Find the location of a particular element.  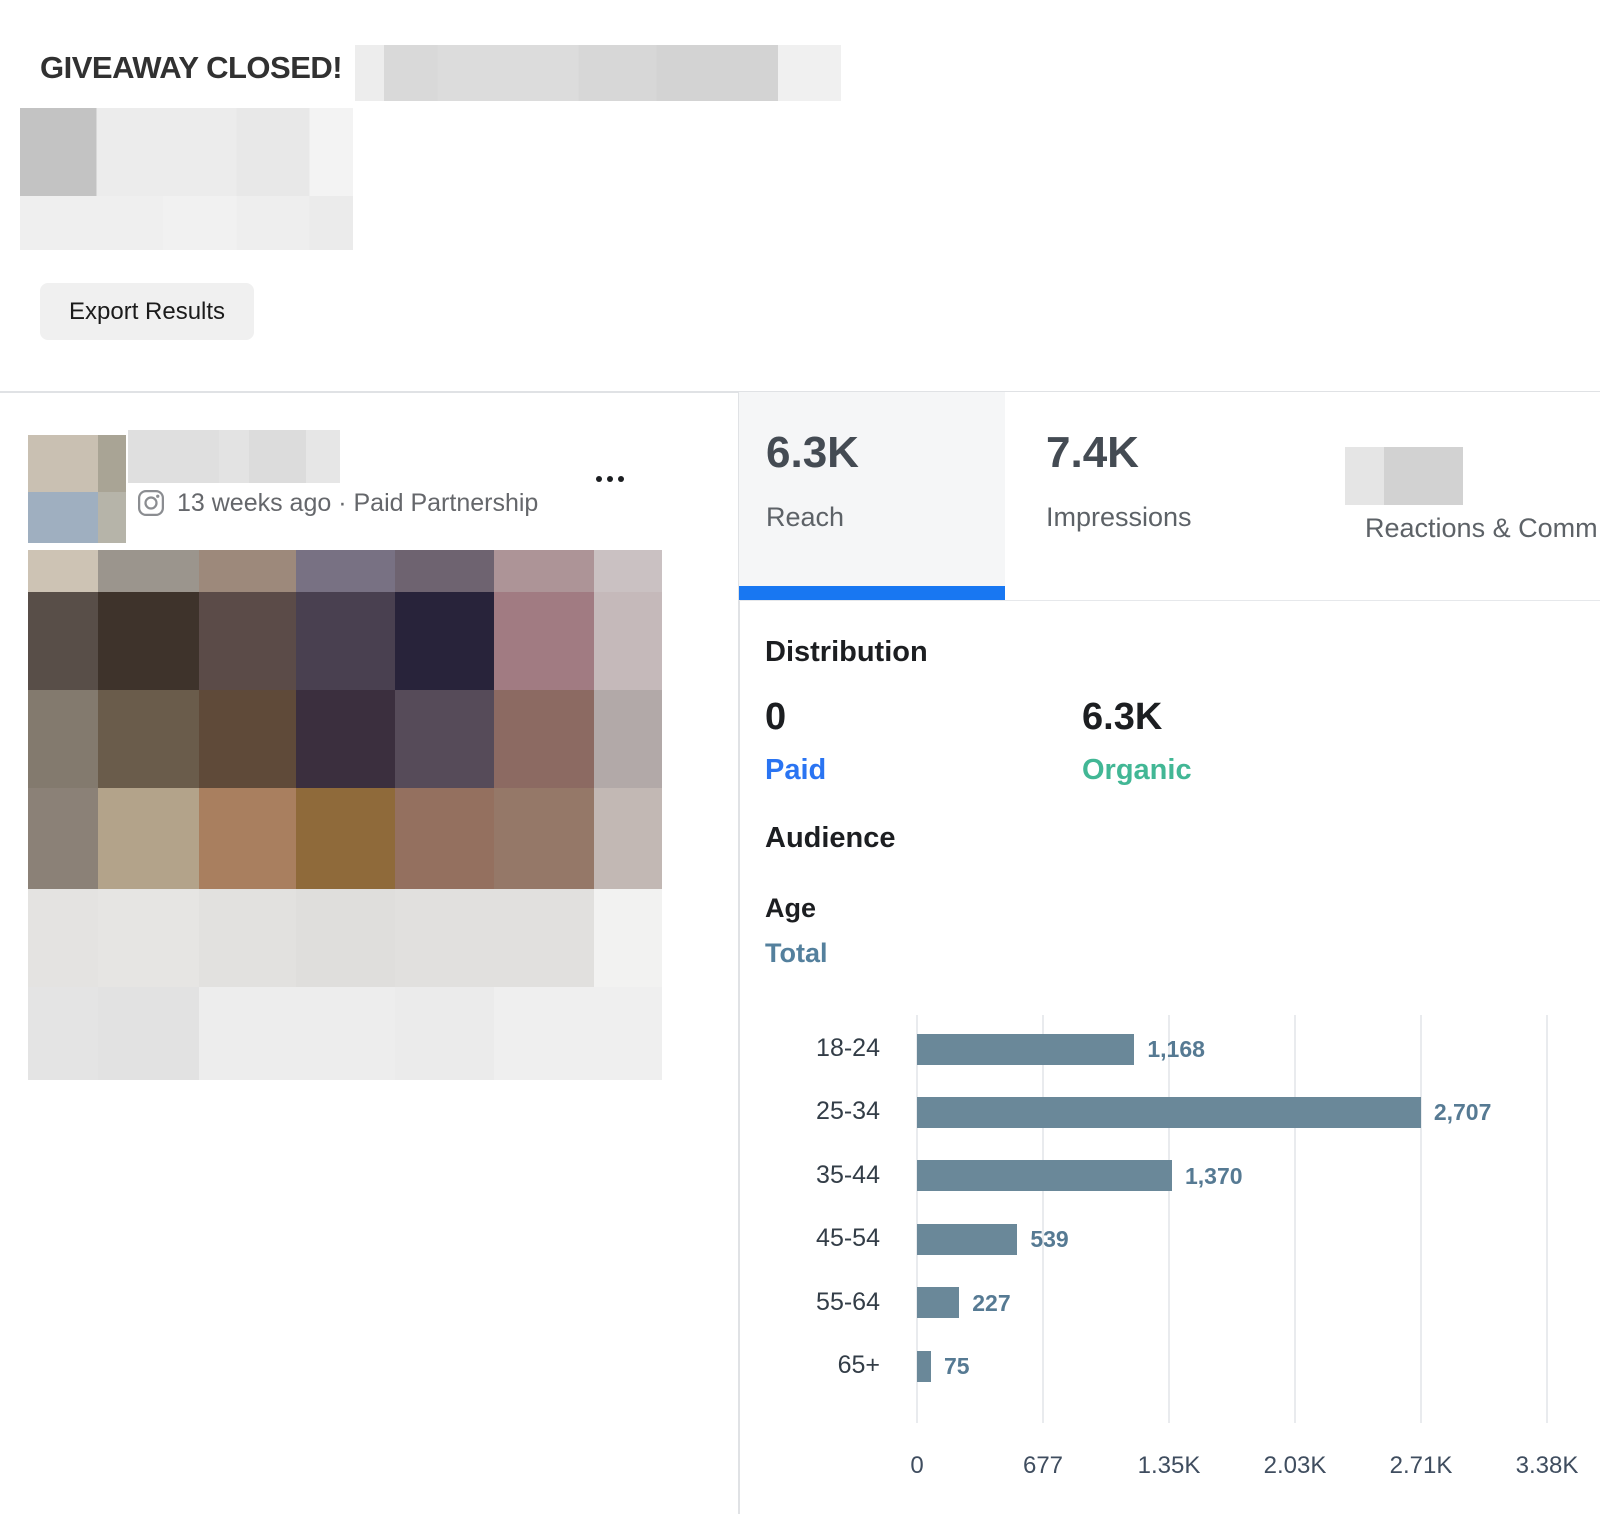

value-label: 539 is located at coordinates (1049, 1239).